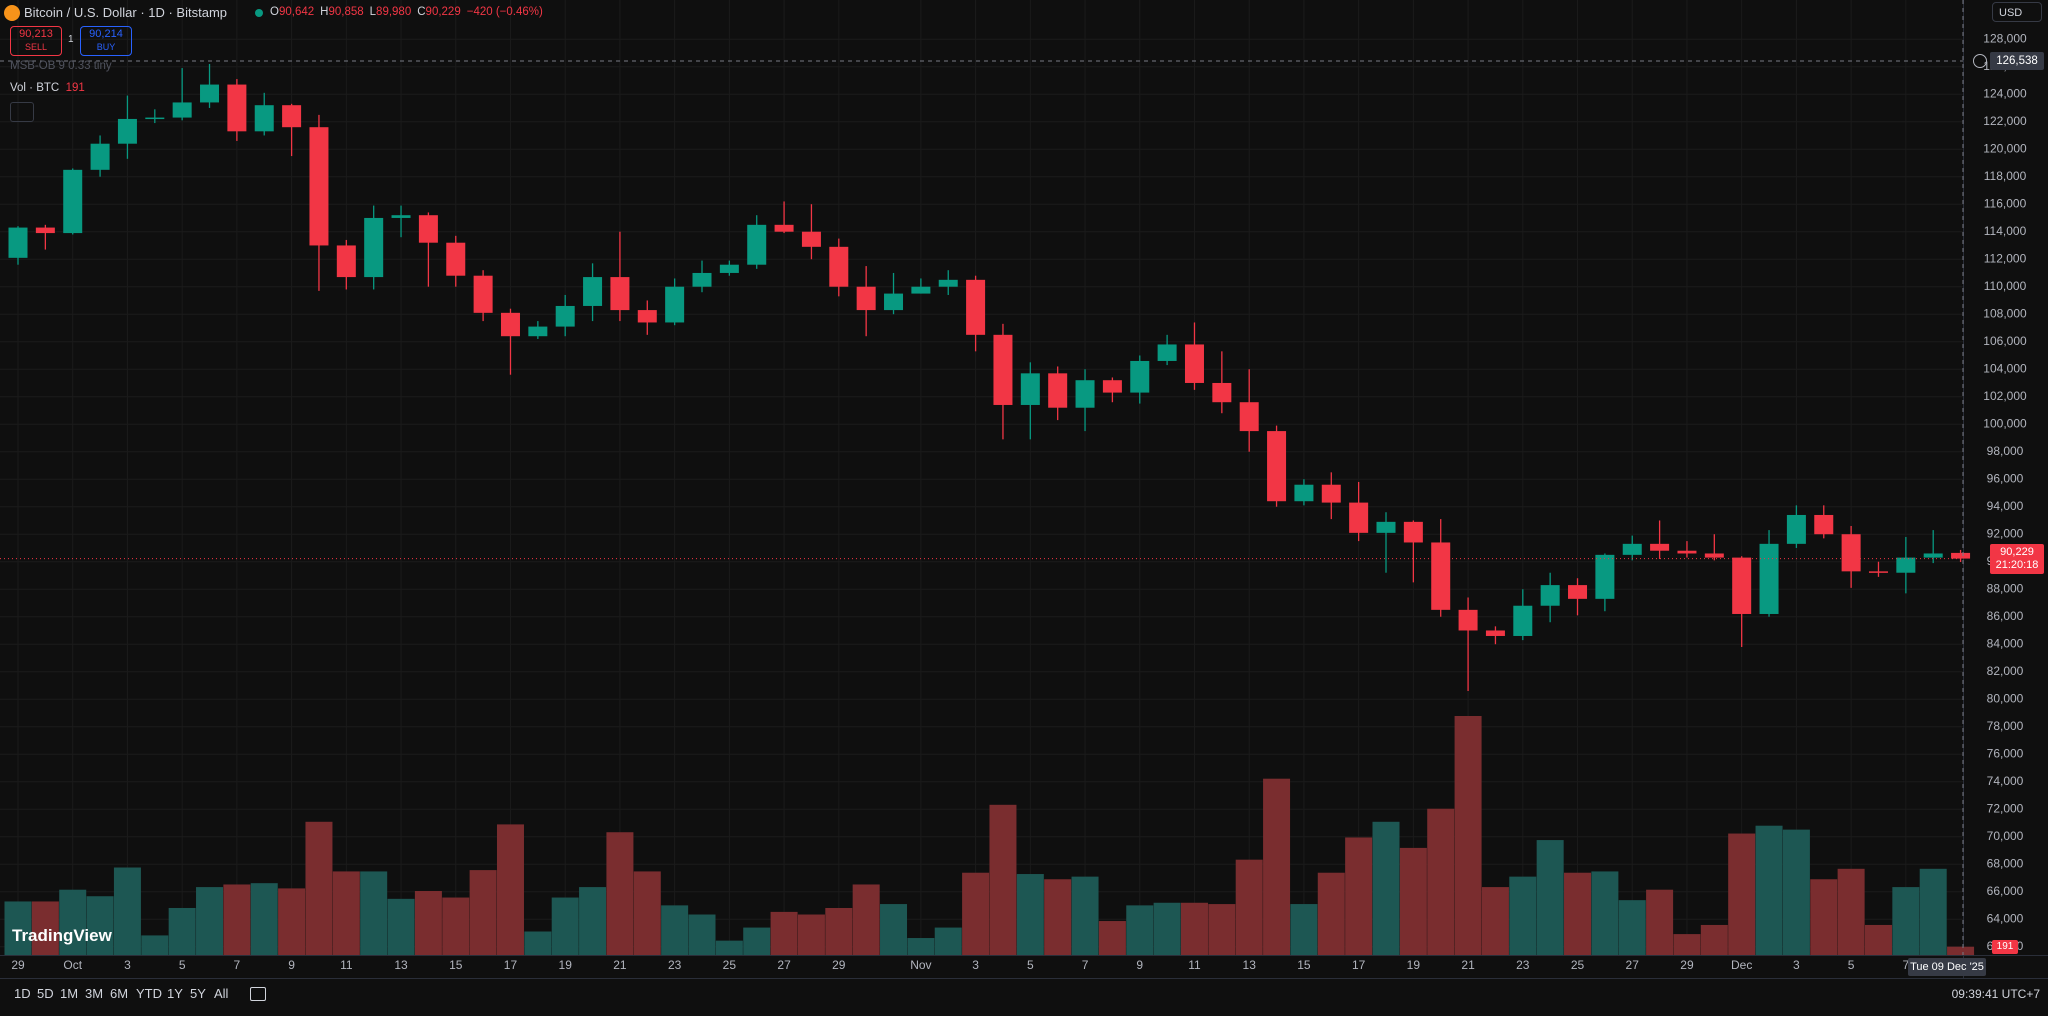 The height and width of the screenshot is (1016, 2048). Describe the element at coordinates (2005, 643) in the screenshot. I see `y-tick-label: 84,000` at that location.